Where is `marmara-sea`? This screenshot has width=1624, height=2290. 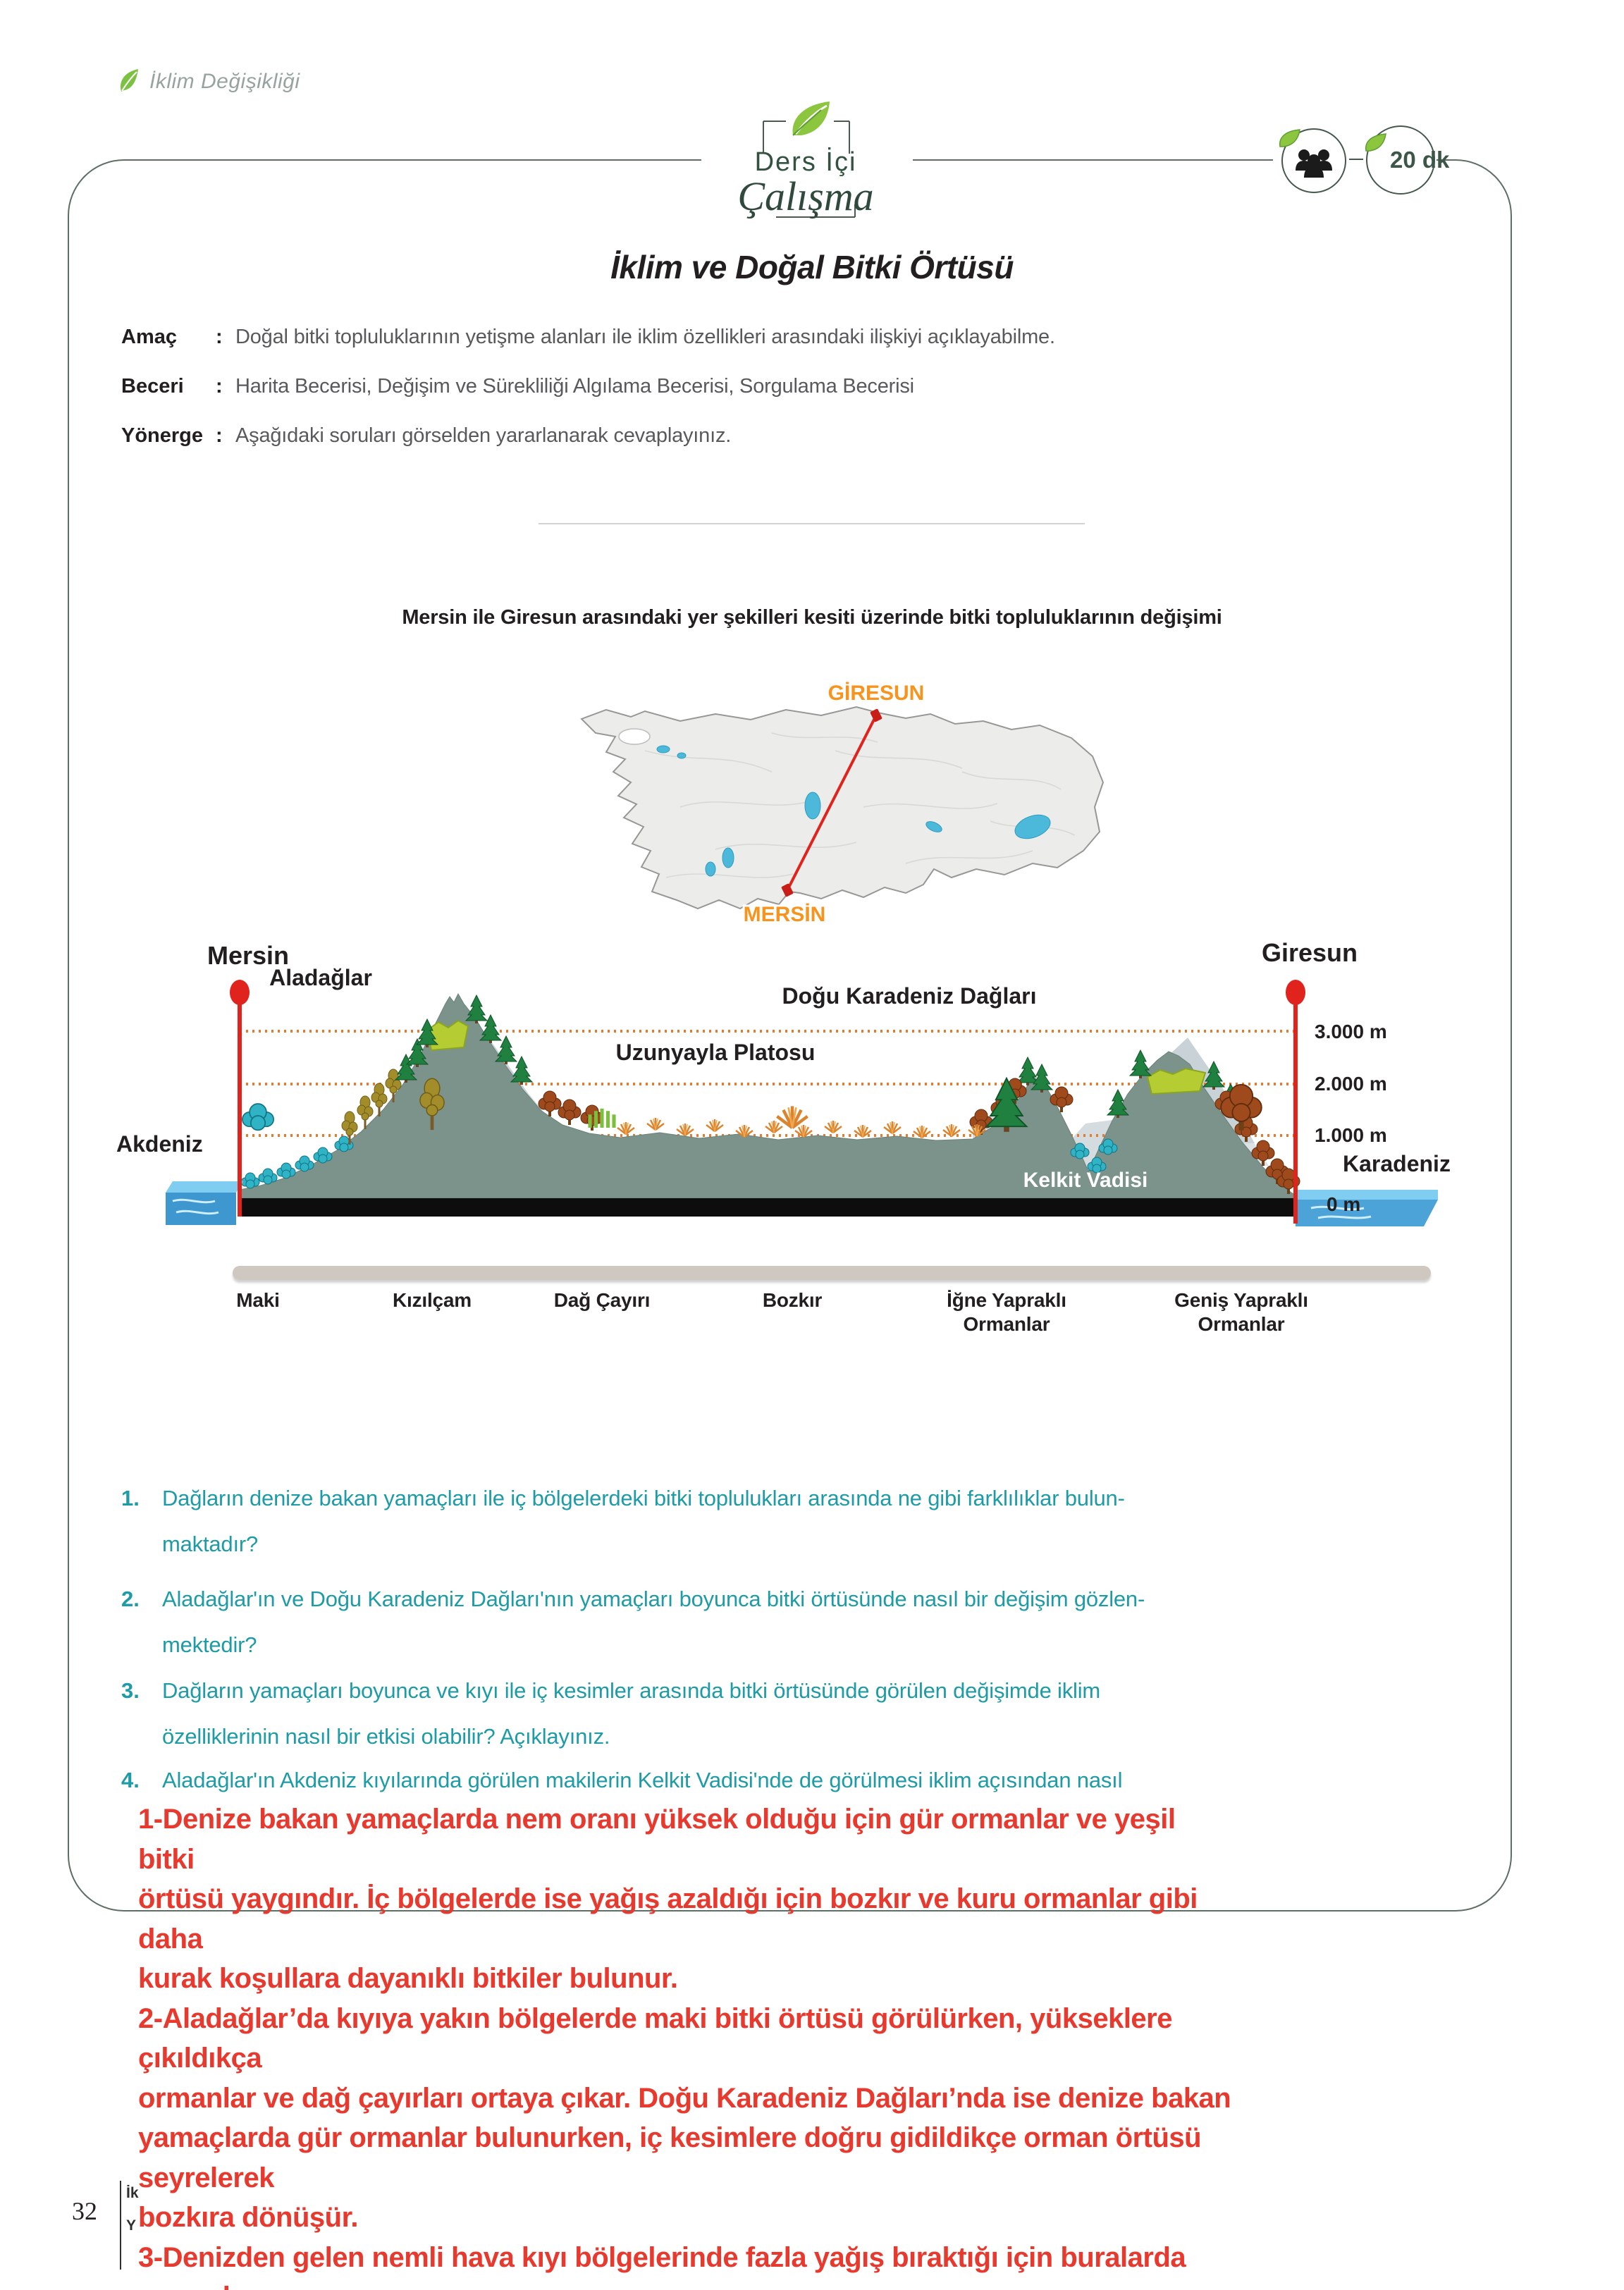 marmara-sea is located at coordinates (634, 736).